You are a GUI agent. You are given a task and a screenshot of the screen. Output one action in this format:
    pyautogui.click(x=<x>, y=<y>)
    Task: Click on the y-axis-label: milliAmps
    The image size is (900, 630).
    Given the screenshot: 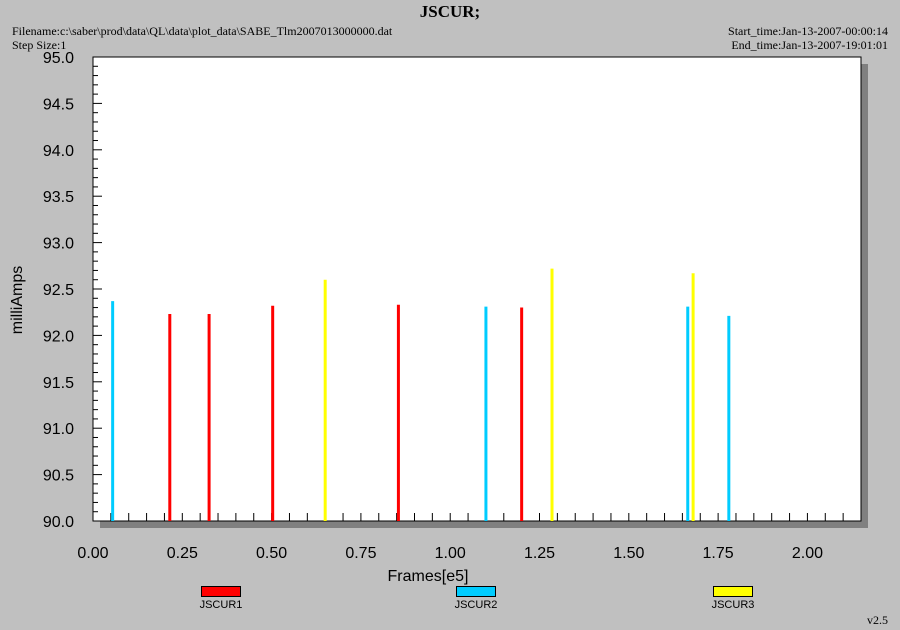 What is the action you would take?
    pyautogui.click(x=17, y=300)
    